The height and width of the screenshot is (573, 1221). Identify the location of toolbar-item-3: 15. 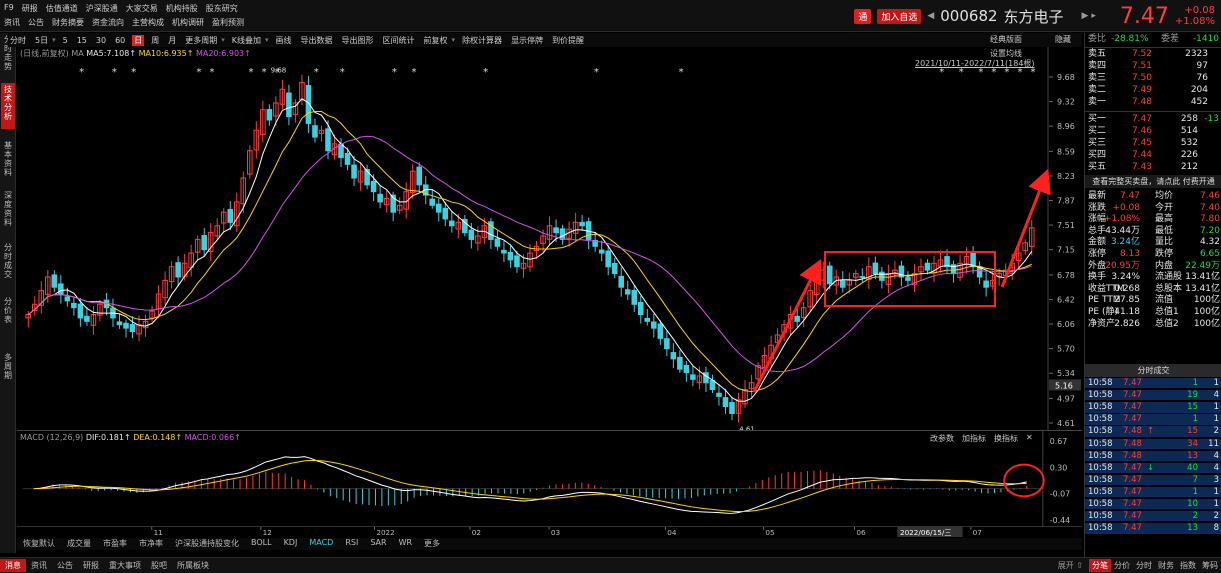
(81, 40).